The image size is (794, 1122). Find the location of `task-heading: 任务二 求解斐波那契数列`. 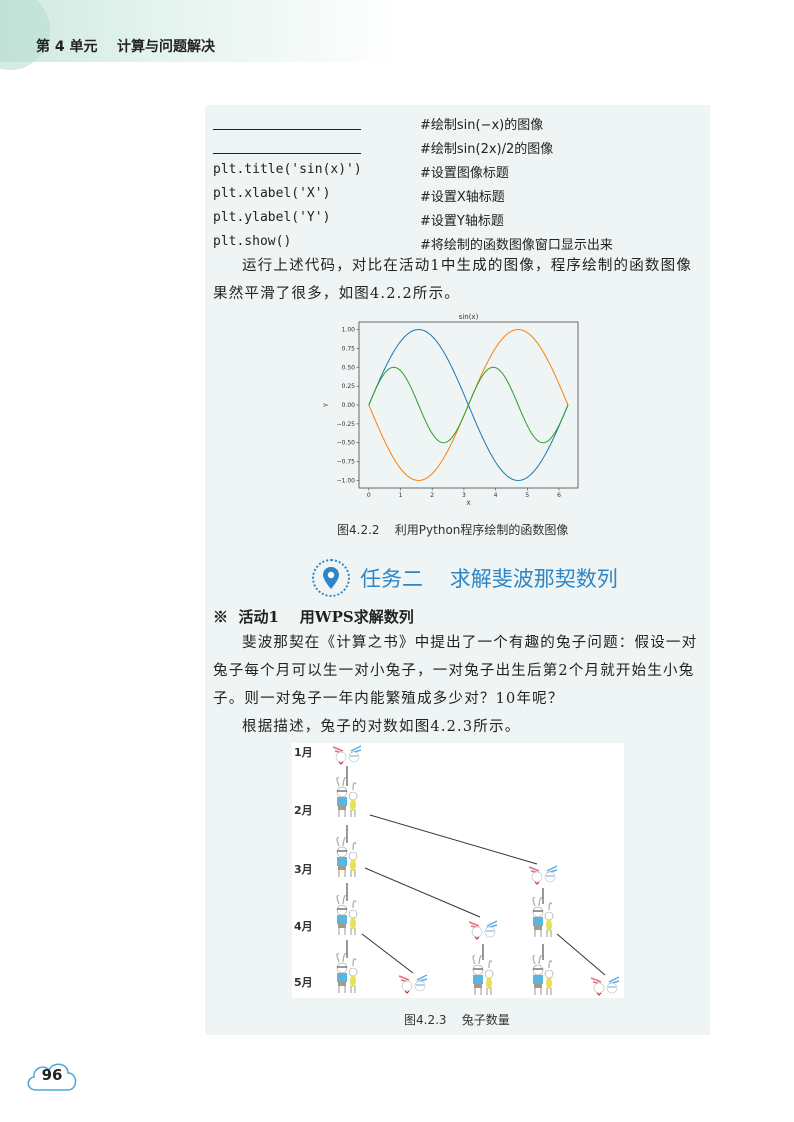

task-heading: 任务二 求解斐波那契数列 is located at coordinates (465, 578).